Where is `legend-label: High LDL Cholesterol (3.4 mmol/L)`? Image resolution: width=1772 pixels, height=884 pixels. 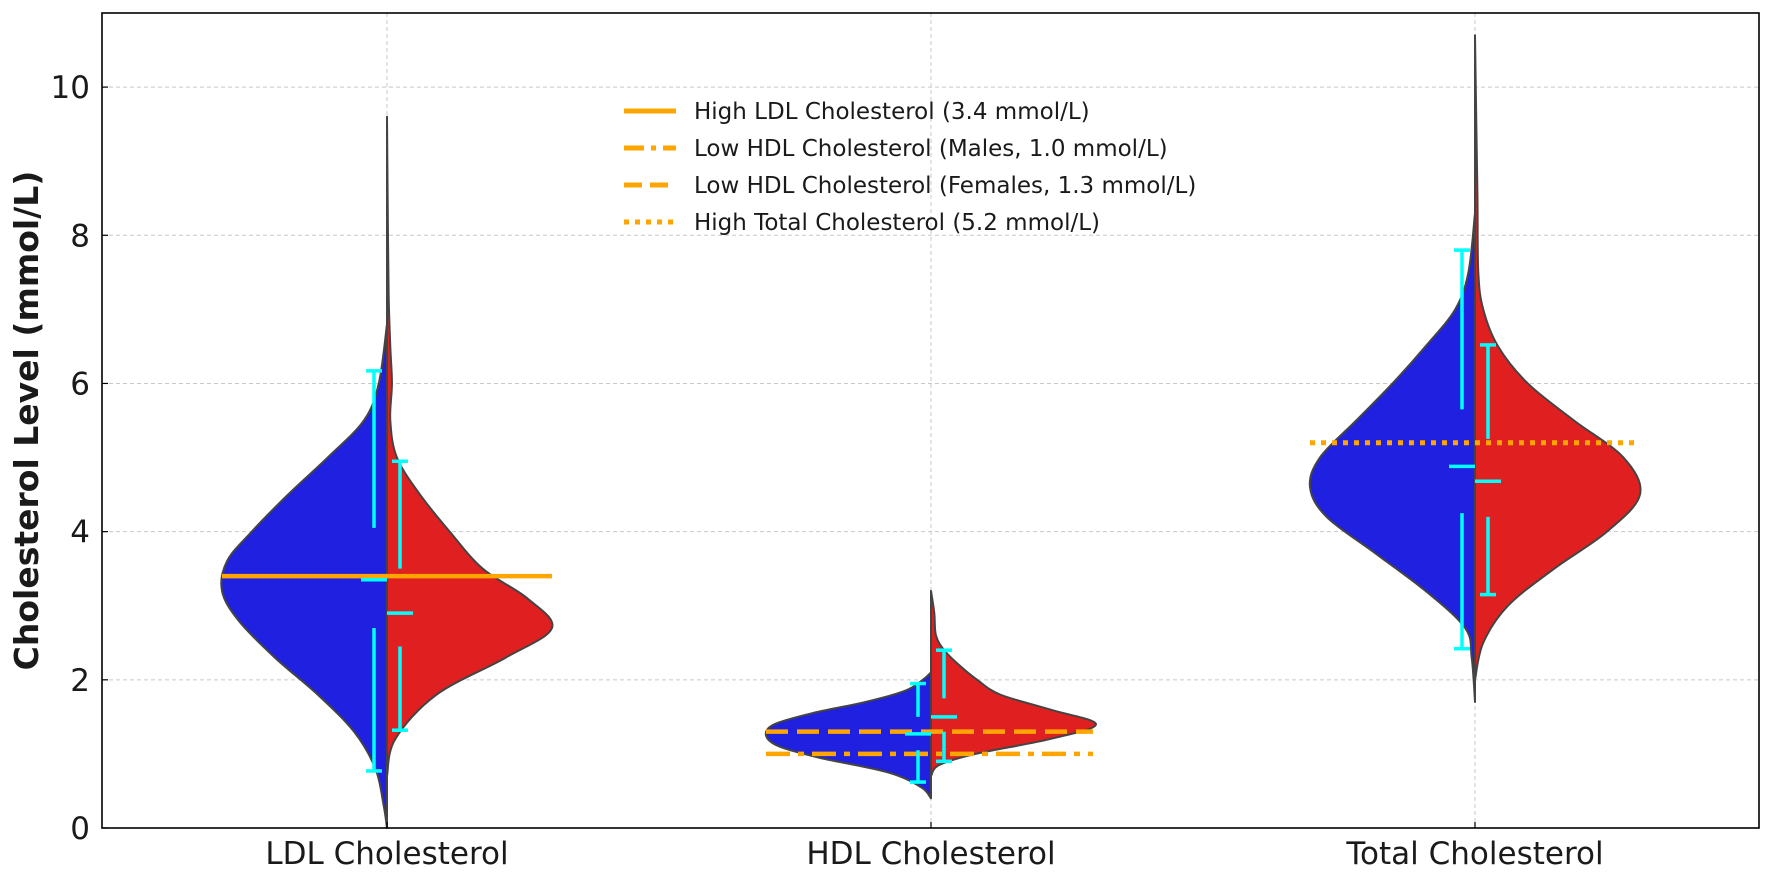
legend-label: High LDL Cholesterol (3.4 mmol/L) is located at coordinates (892, 112).